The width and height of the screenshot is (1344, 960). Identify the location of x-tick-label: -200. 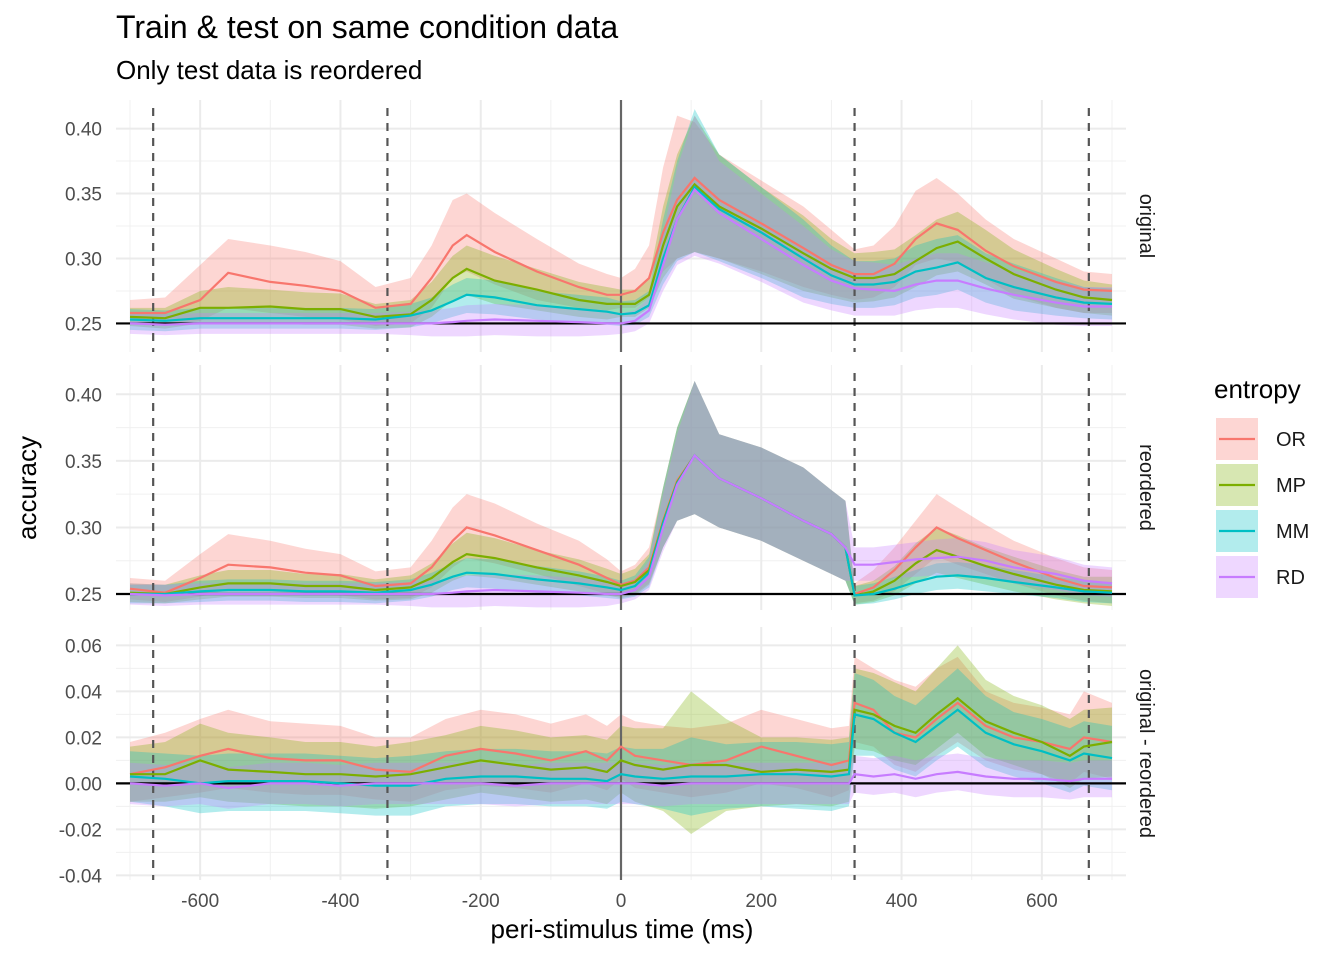
(481, 901).